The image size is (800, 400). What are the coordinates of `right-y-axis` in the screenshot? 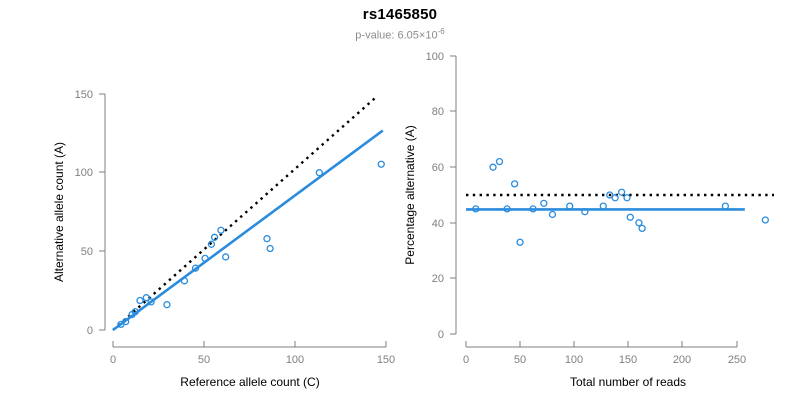 It's located at (453, 195).